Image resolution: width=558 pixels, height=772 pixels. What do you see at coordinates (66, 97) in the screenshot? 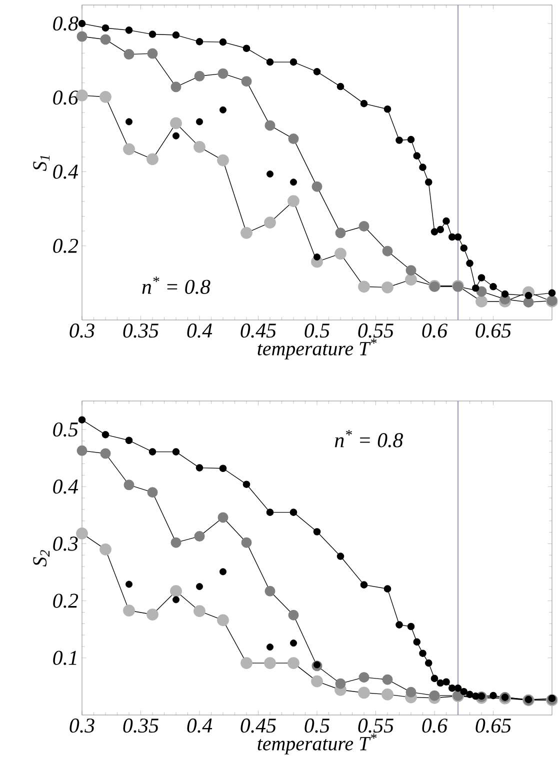
I see `y-tick-label: 0.6` at bounding box center [66, 97].